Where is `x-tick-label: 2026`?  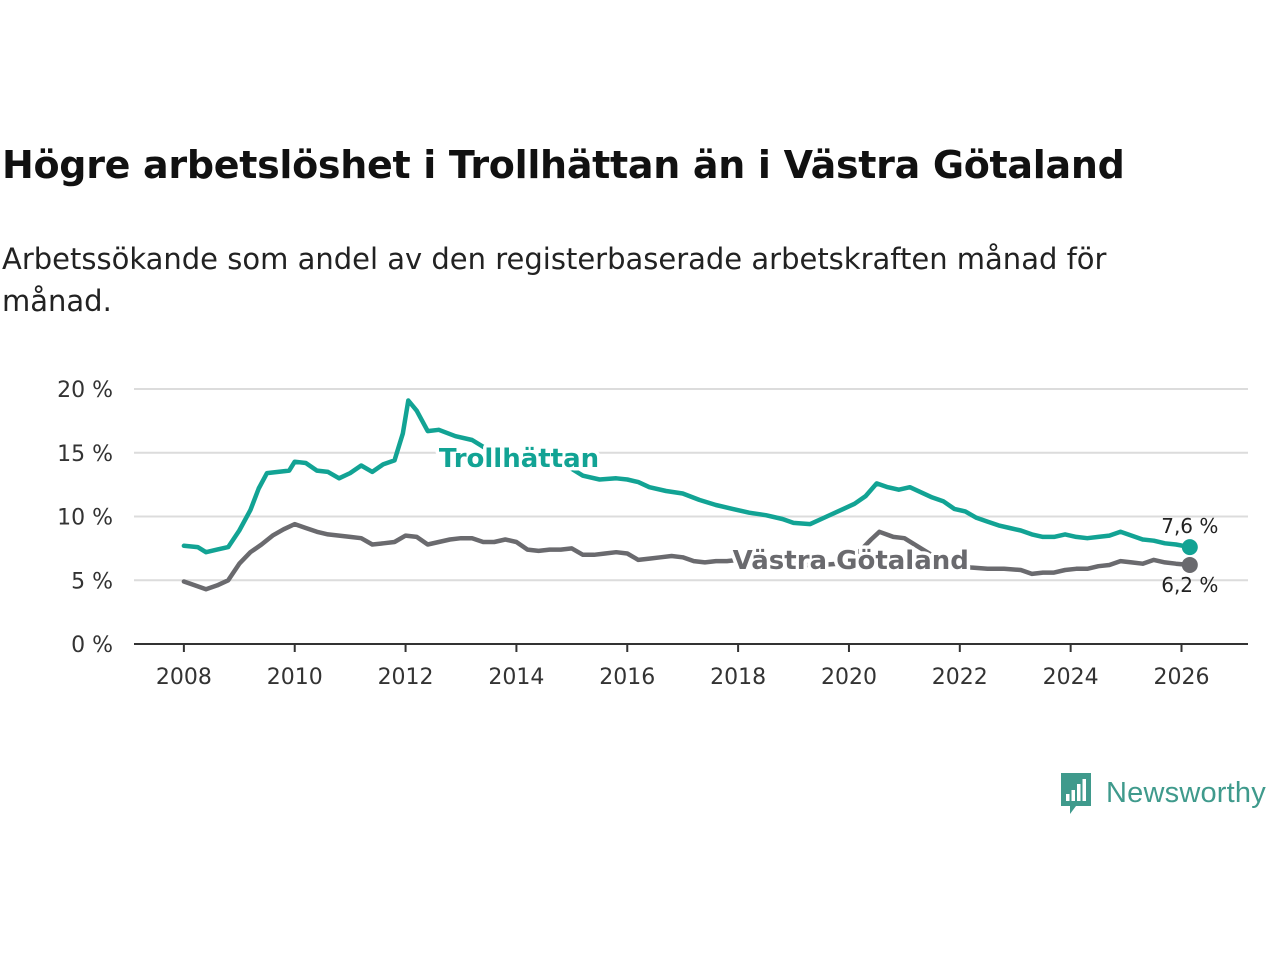
x-tick-label: 2026 is located at coordinates (1181, 677).